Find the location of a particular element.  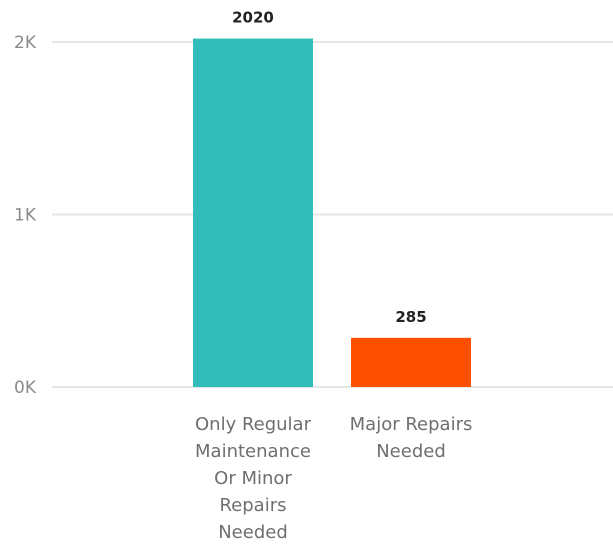

category-label-line: Repairs is located at coordinates (252, 505).